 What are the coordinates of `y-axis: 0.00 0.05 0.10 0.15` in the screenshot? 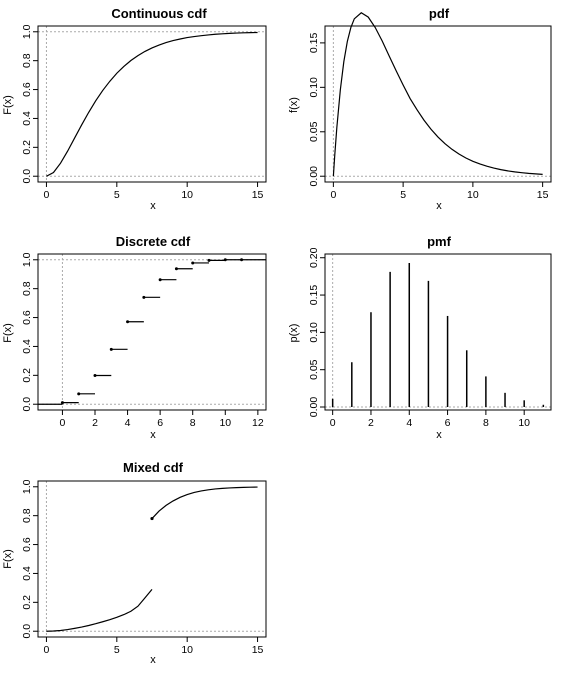 It's located at (316, 110).